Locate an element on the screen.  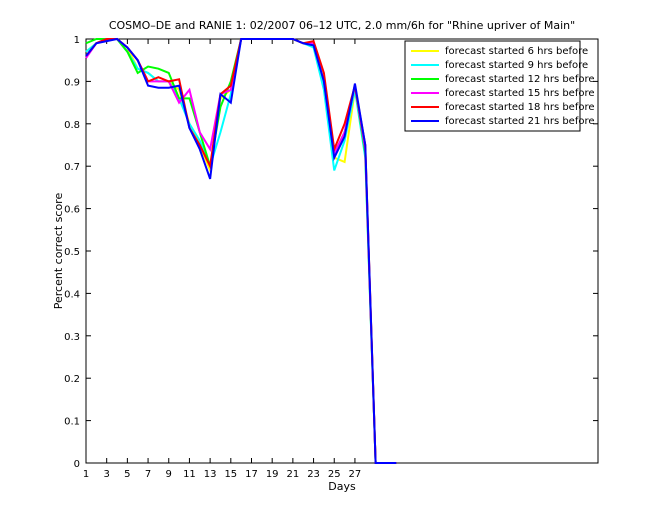
y-tick-label: 0.3 is located at coordinates (72, 337).